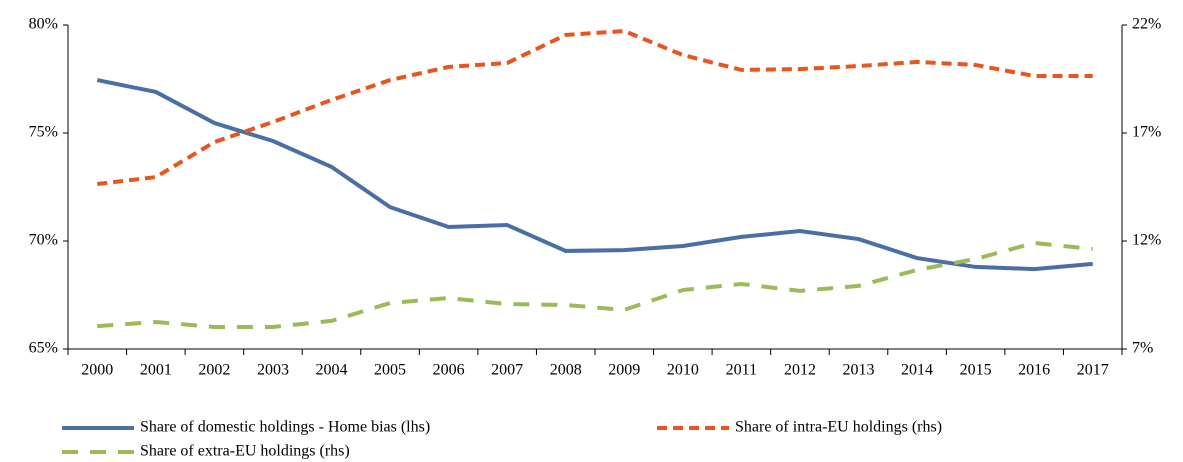 The height and width of the screenshot is (462, 1183). What do you see at coordinates (97, 370) in the screenshot?
I see `x-tick-label: 2000` at bounding box center [97, 370].